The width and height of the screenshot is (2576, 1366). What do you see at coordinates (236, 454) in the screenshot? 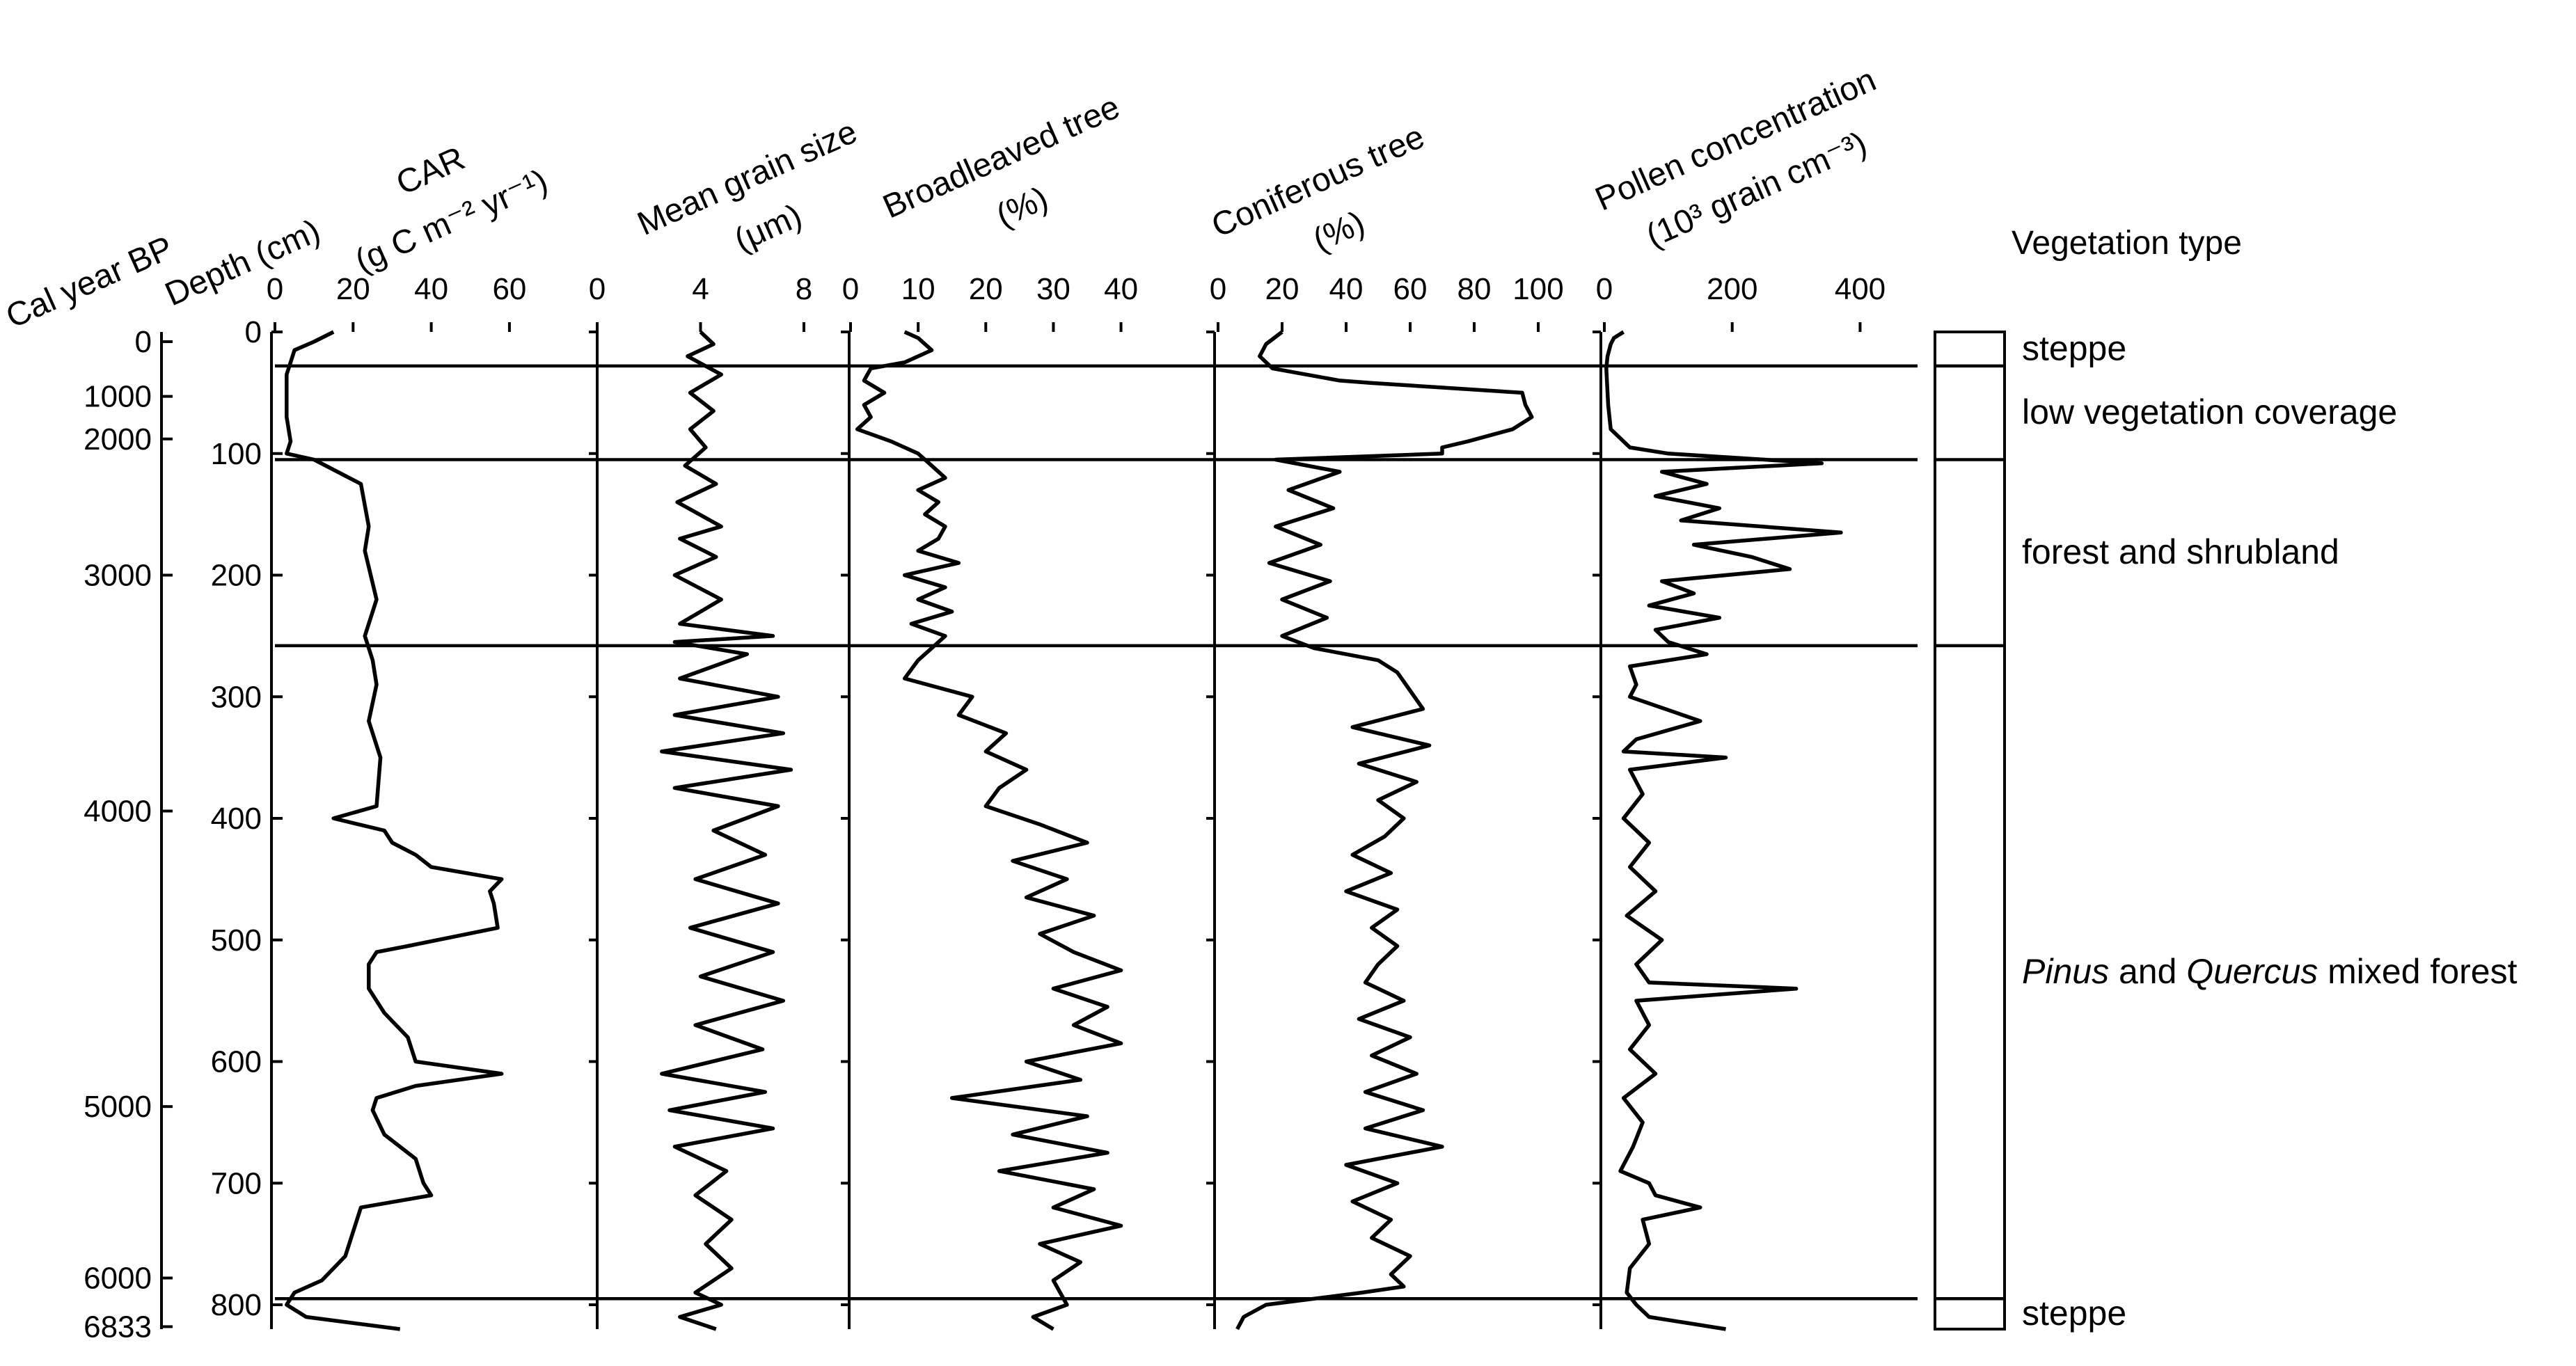
I see `depth-tick-label: 100` at bounding box center [236, 454].